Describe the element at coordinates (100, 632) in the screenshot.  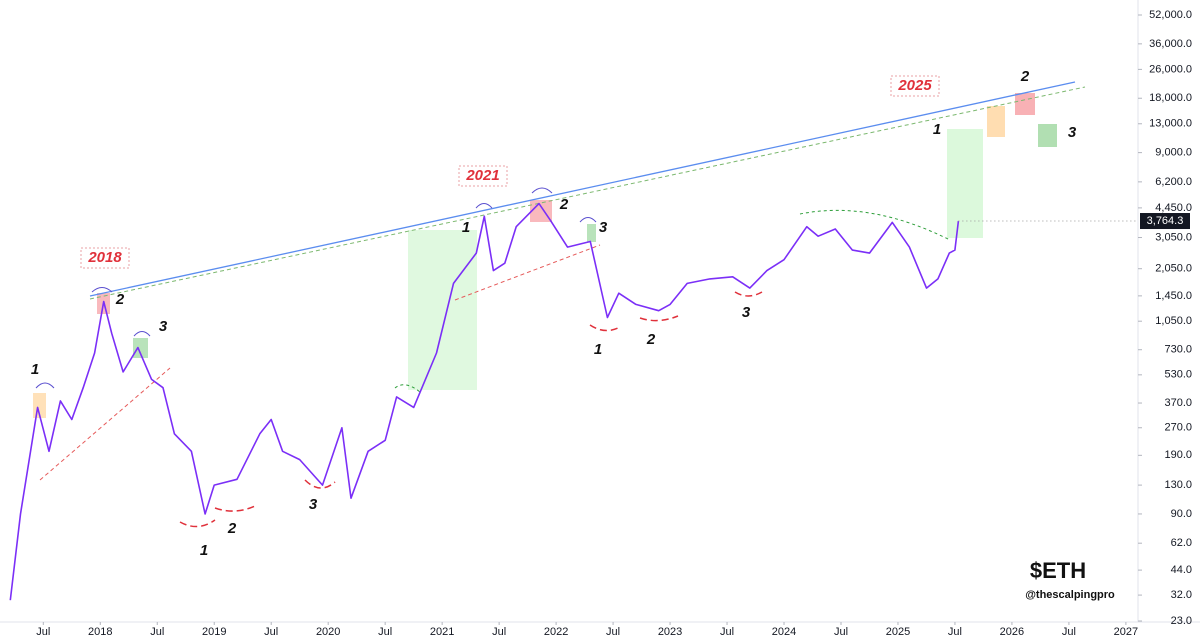
I see `x-tick-label: 2018` at that location.